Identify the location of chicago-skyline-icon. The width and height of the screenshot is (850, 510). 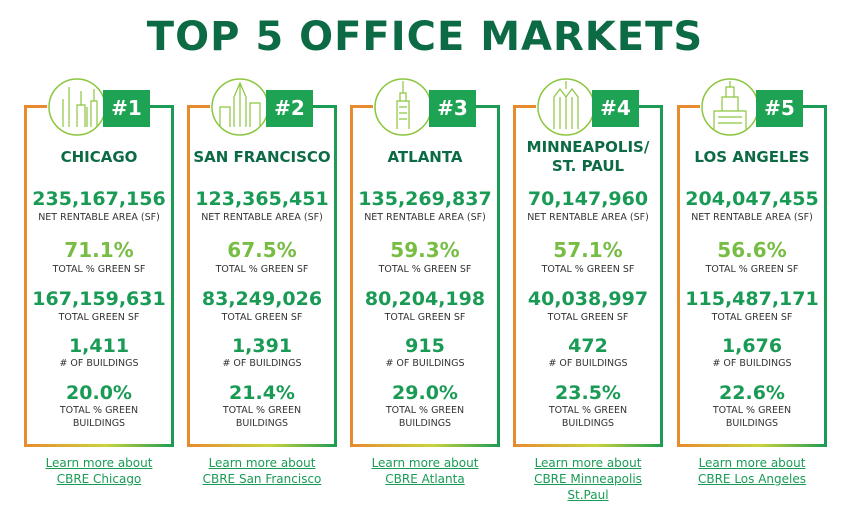
(77, 107).